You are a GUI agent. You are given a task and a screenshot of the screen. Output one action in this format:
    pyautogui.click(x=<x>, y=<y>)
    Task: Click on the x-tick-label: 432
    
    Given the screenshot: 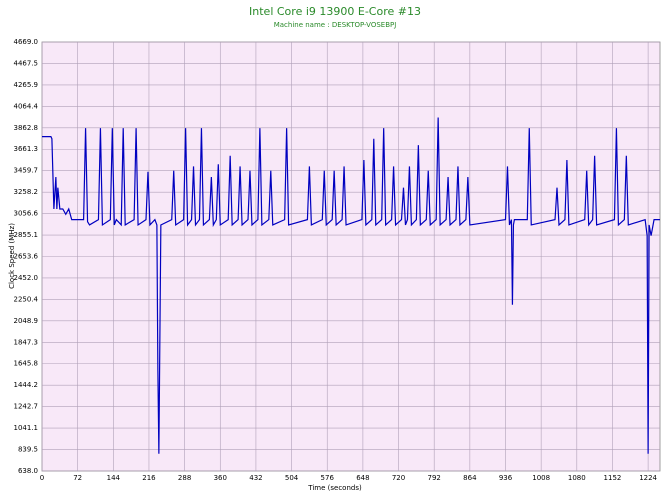 What is the action you would take?
    pyautogui.click(x=255, y=478)
    